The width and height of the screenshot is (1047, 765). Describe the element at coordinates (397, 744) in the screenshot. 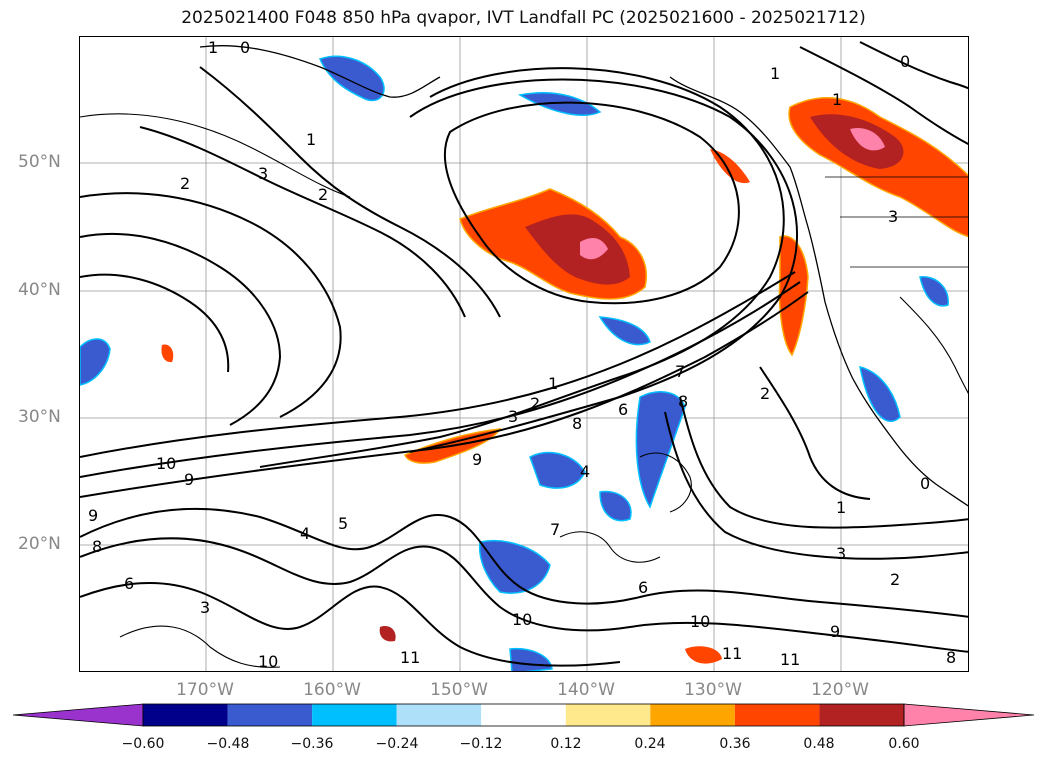

I see `colorbar-tick: −0.24` at that location.